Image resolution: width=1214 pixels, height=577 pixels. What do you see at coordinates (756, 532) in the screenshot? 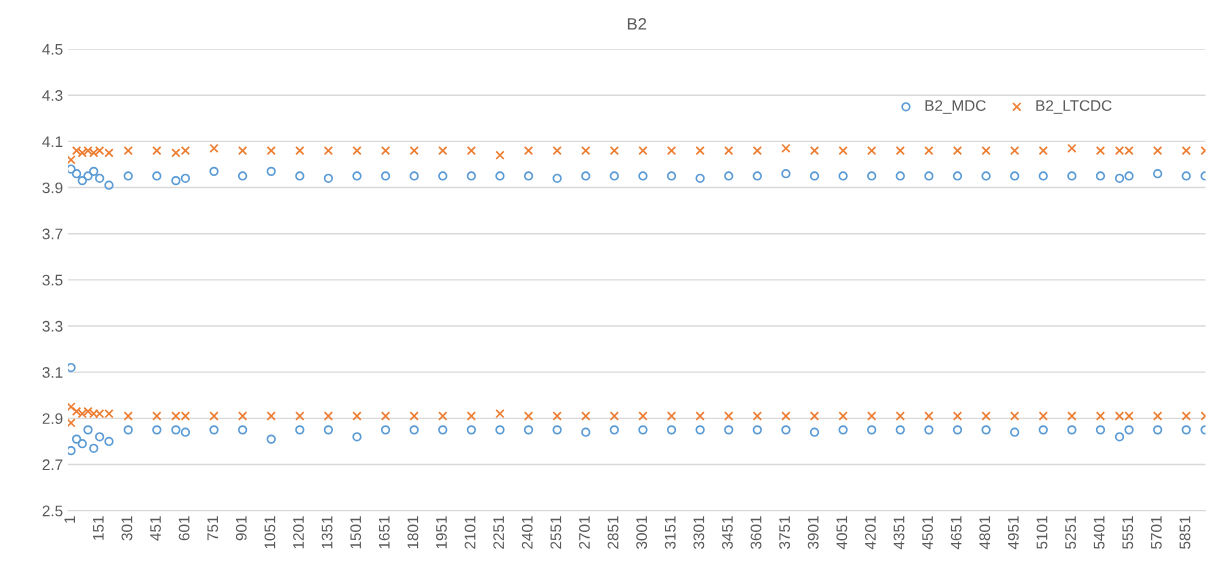
I see `x-tick-label: 3601` at bounding box center [756, 532].